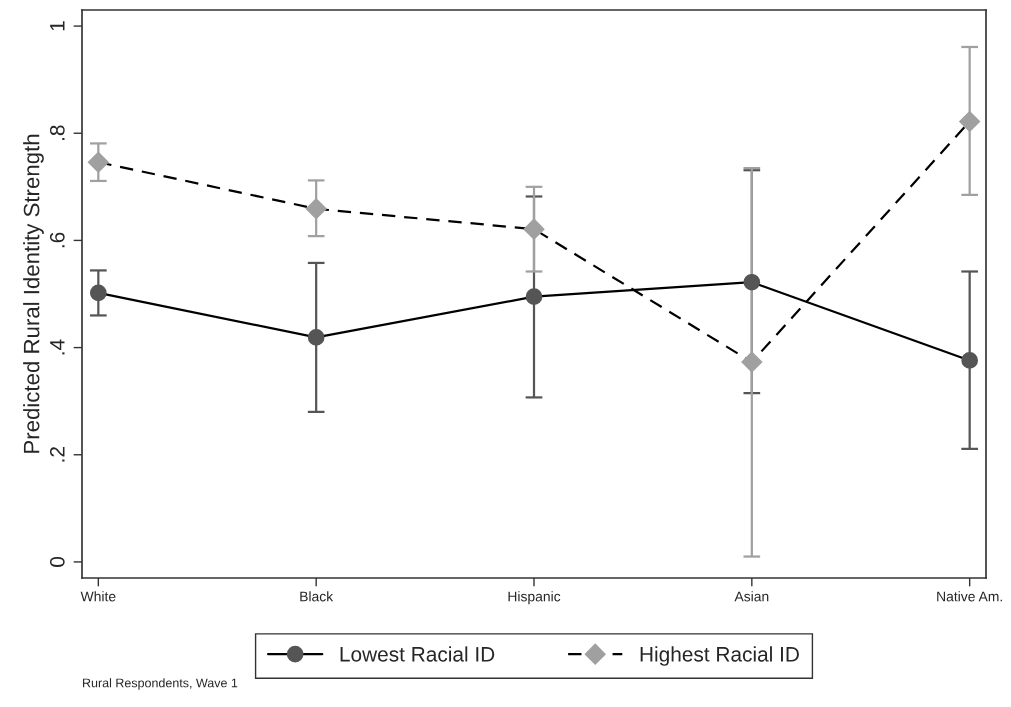  What do you see at coordinates (57, 133) in the screenshot?
I see `y-tick-label: .8` at bounding box center [57, 133].